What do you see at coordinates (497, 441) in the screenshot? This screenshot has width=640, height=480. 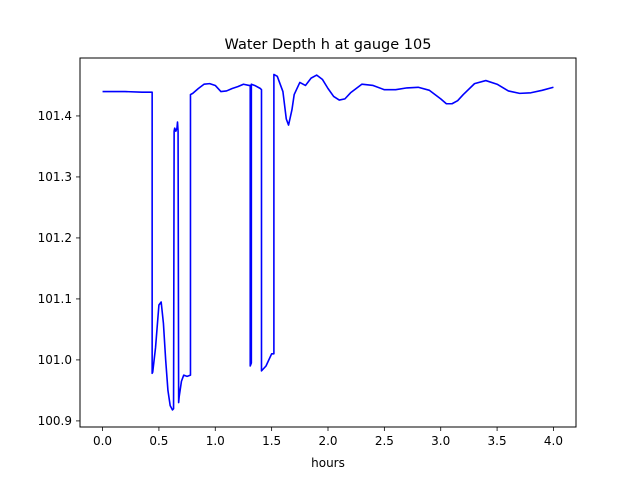 I see `x-tick-label: 3.5` at bounding box center [497, 441].